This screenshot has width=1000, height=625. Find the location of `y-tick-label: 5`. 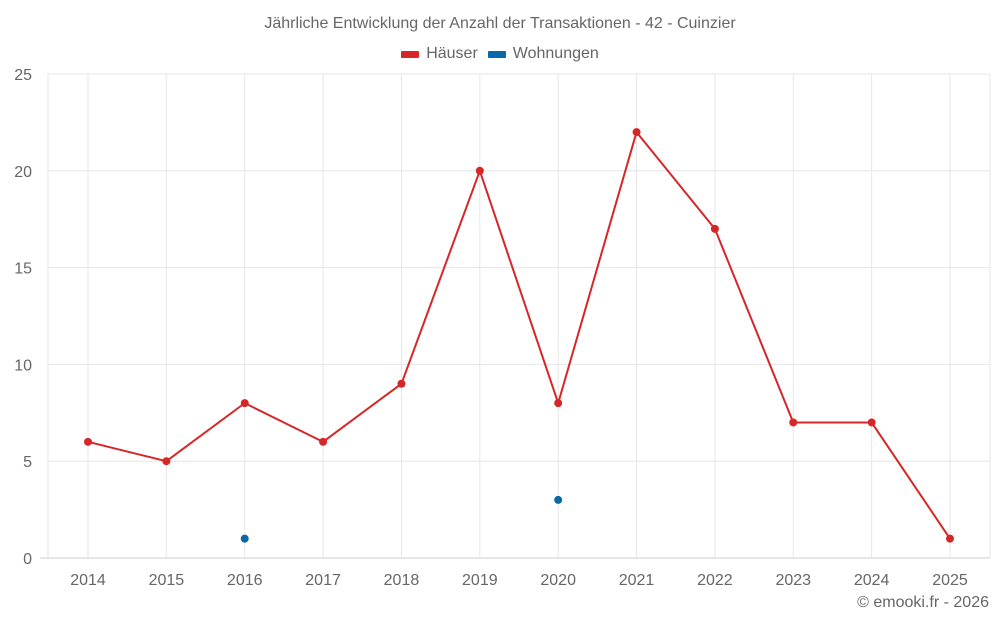

y-tick-label: 5 is located at coordinates (27, 462).